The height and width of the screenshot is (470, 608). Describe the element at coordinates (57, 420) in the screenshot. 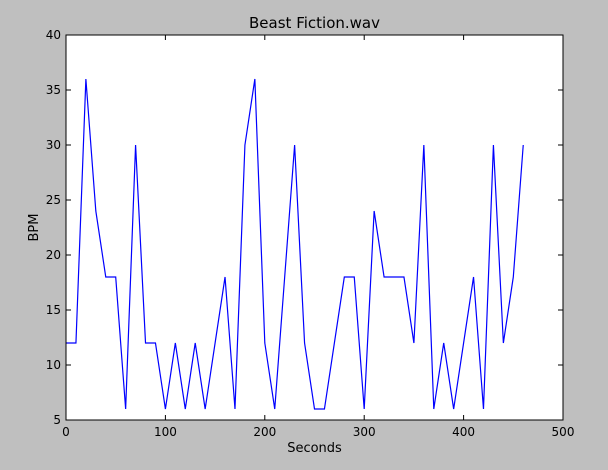

I see `y-tick-label: 5` at that location.